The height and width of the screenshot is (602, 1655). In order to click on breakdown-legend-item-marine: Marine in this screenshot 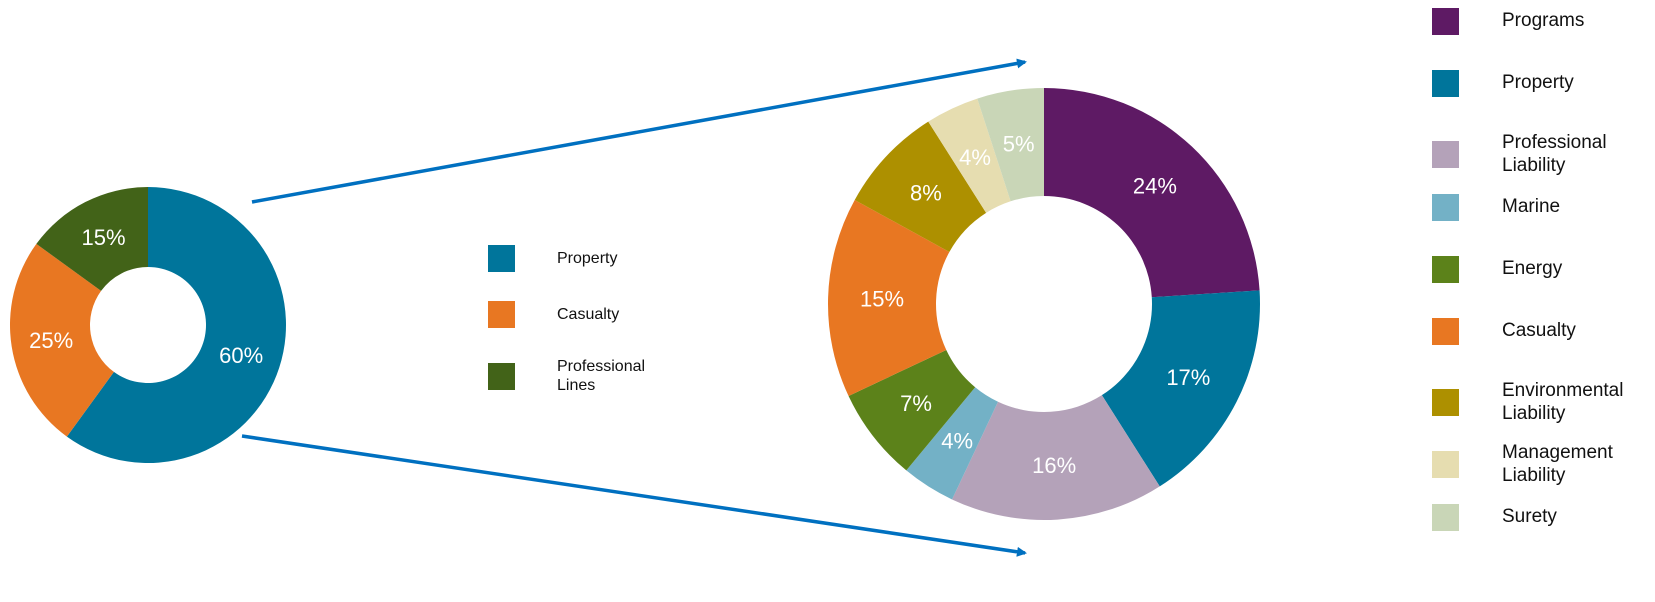, I will do `click(1537, 207)`.